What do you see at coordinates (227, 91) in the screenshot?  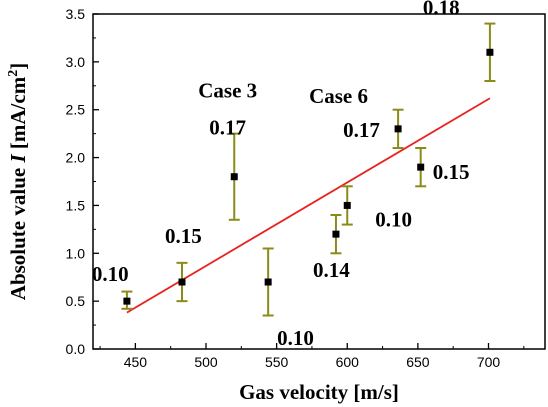 I see `case-label: Case 3` at bounding box center [227, 91].